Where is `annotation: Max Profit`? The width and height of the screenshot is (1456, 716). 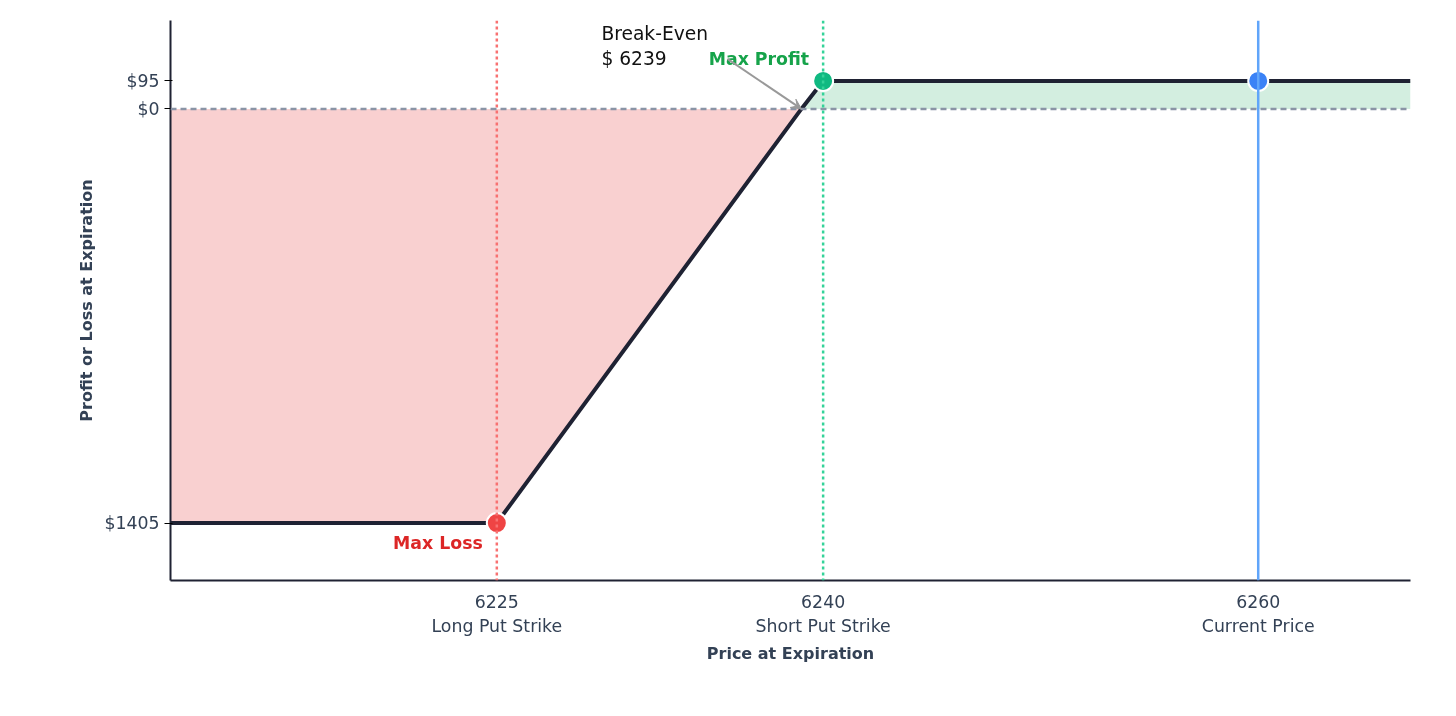 annotation: Max Profit is located at coordinates (759, 58).